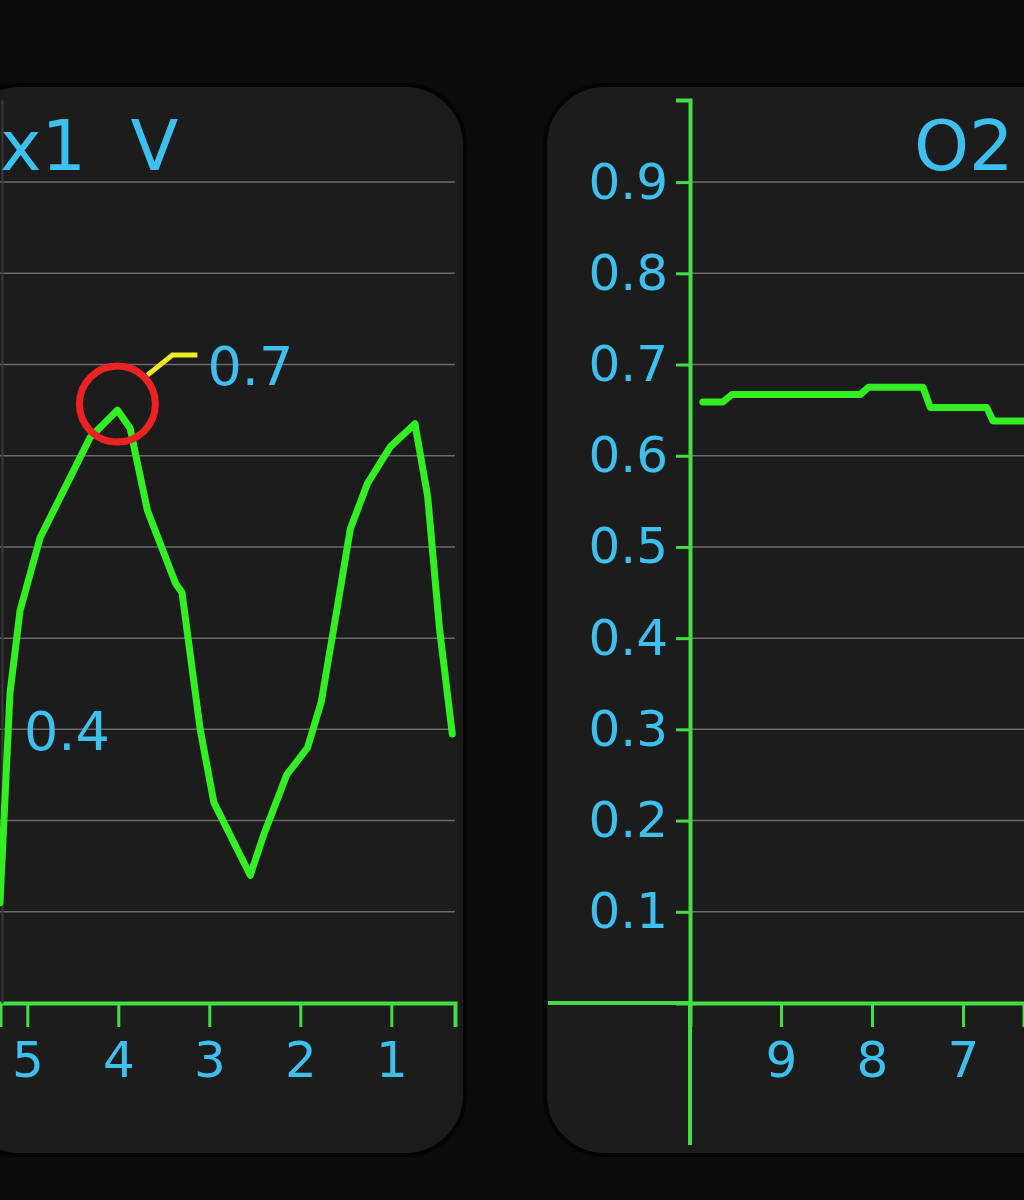 The height and width of the screenshot is (1200, 1024). What do you see at coordinates (781, 1059) in the screenshot?
I see `x-tick-label: 9` at bounding box center [781, 1059].